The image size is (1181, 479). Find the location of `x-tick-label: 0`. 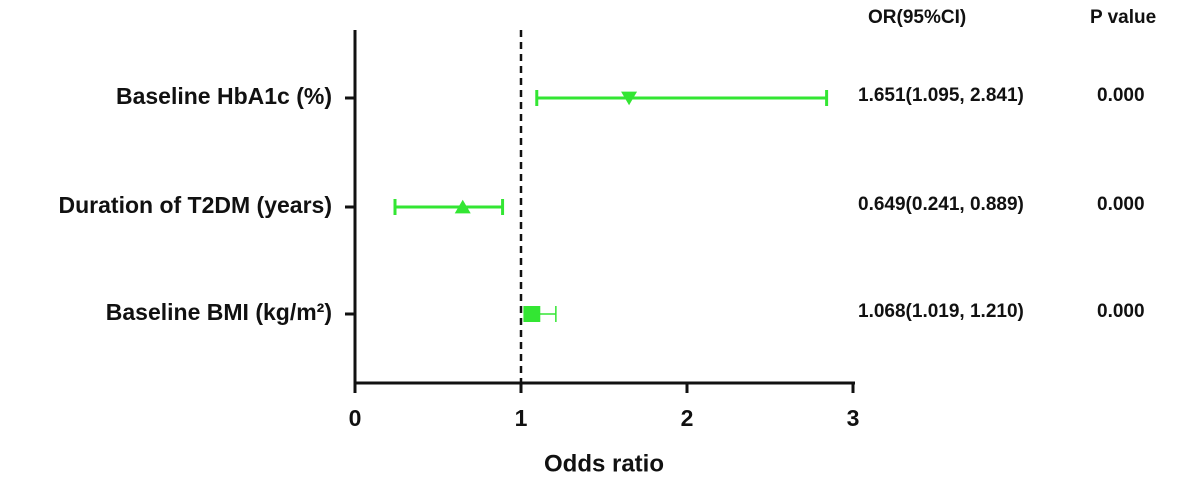

x-tick-label: 0 is located at coordinates (355, 418).